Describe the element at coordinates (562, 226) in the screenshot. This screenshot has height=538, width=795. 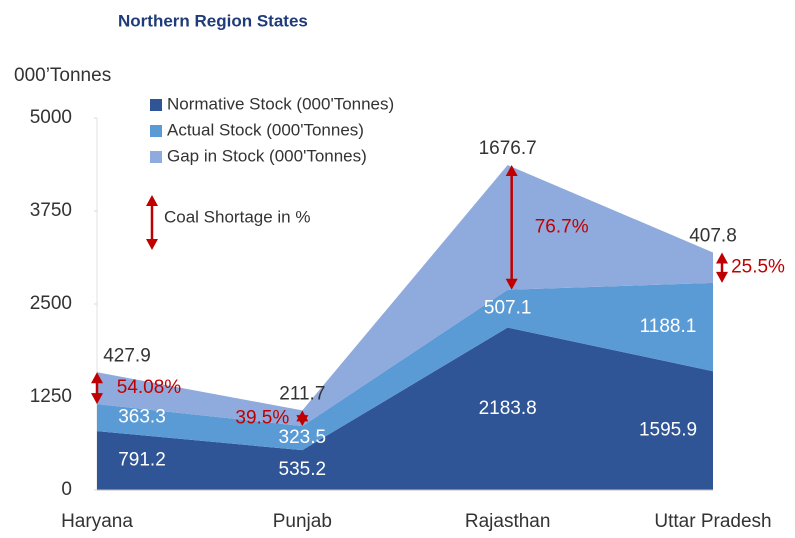
I see `shortage-label: 76.7%` at that location.